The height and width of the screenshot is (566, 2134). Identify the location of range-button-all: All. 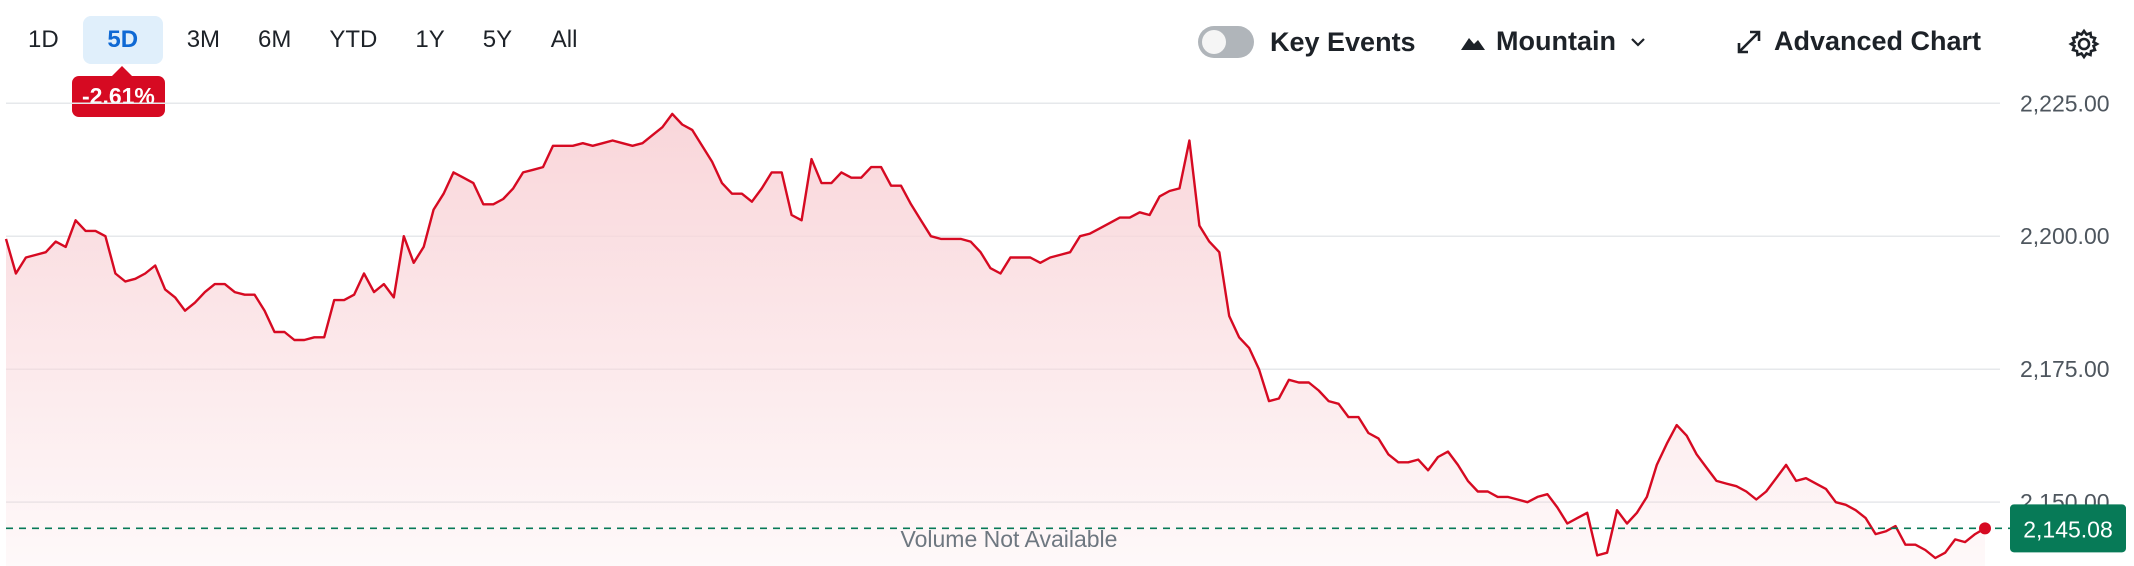
(564, 39).